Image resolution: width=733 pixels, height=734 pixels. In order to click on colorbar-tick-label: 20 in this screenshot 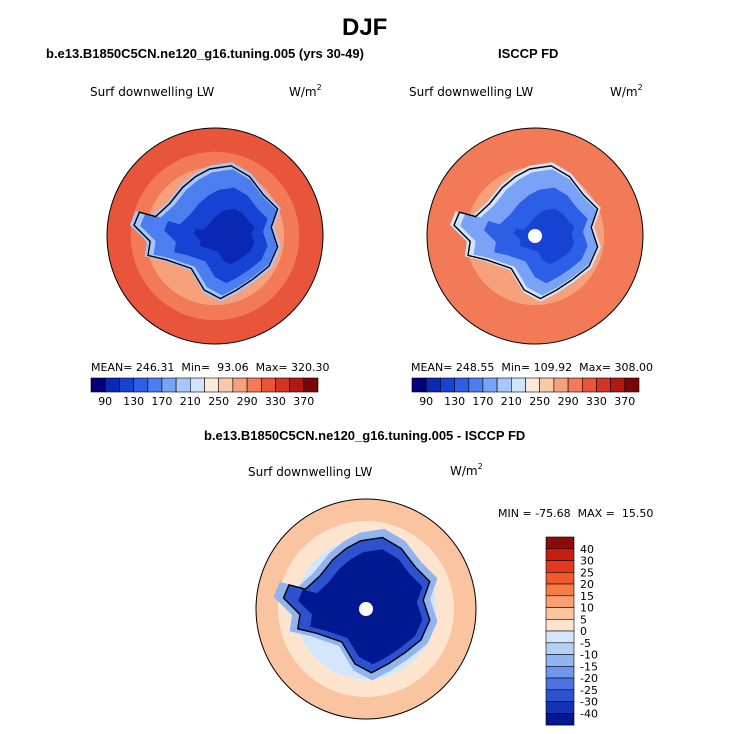, I will do `click(587, 584)`.